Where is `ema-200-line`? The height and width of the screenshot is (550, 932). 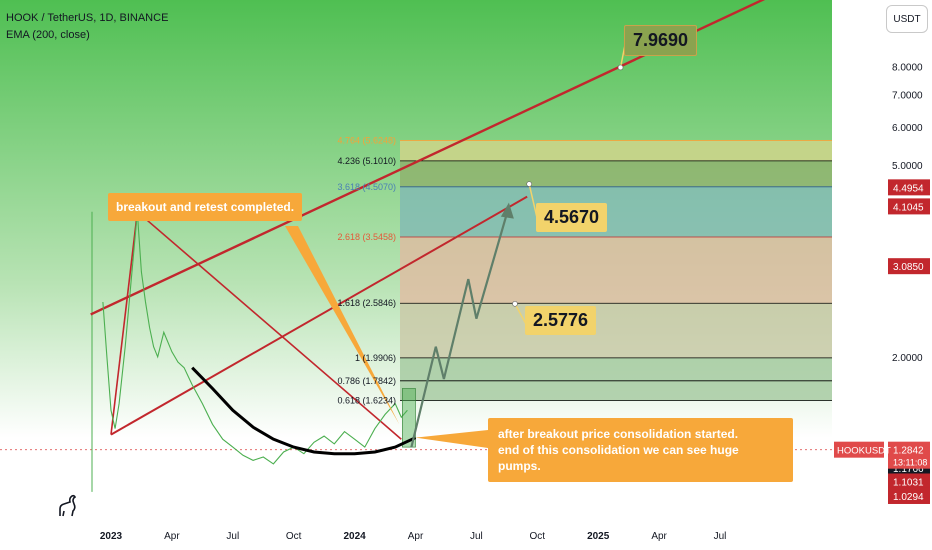
ema-200-line is located at coordinates (304, 411).